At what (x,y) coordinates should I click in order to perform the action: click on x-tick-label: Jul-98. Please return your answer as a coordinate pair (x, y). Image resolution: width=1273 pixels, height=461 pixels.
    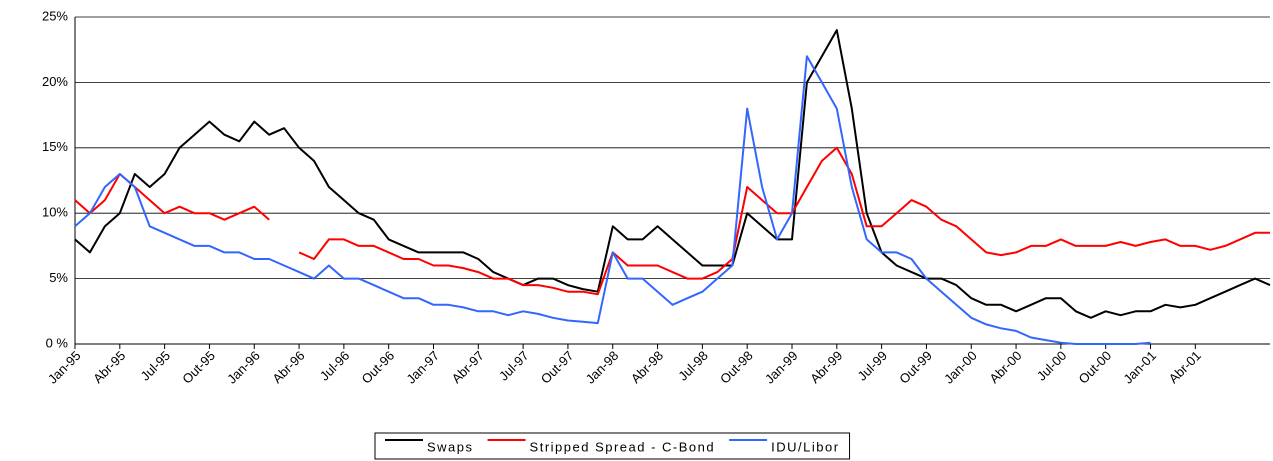
    Looking at the image, I should click on (693, 366).